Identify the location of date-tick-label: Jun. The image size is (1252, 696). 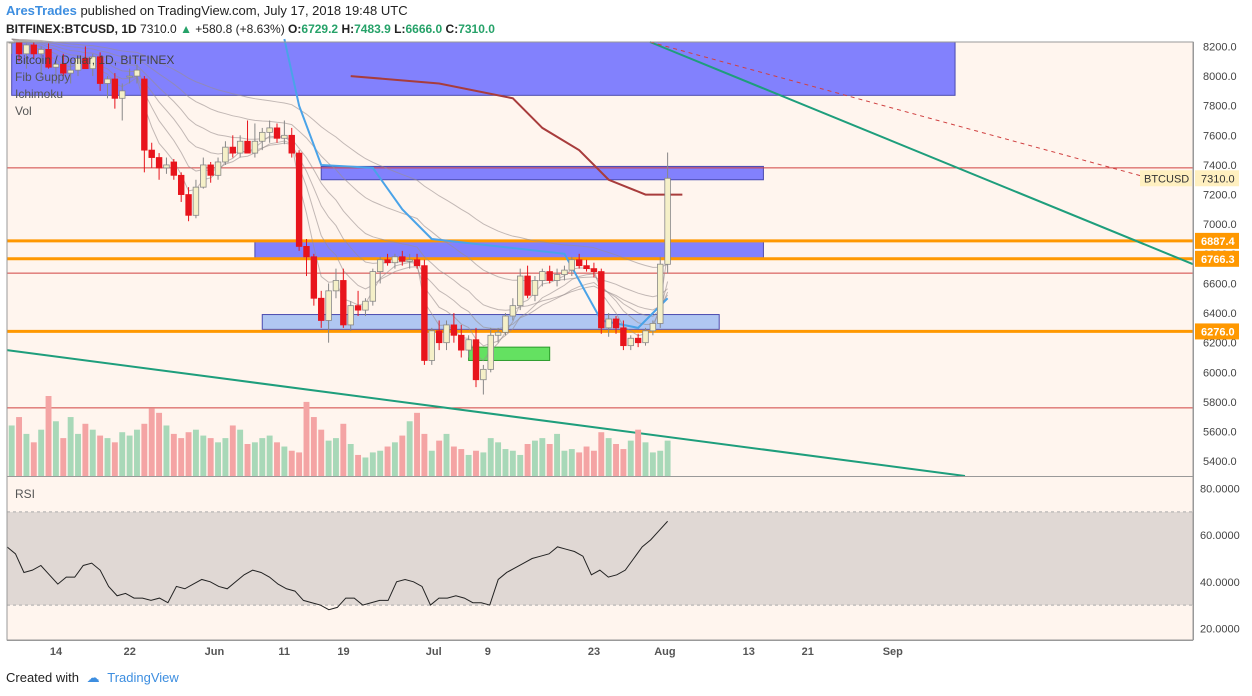
(215, 652).